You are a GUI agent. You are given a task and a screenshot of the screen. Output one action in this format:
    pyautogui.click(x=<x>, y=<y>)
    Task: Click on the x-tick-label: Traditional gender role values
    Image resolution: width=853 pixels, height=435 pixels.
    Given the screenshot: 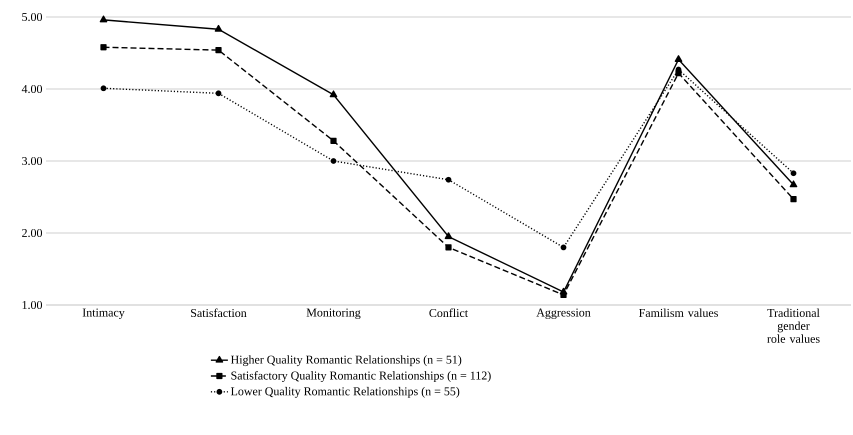 What is the action you would take?
    pyautogui.click(x=793, y=325)
    